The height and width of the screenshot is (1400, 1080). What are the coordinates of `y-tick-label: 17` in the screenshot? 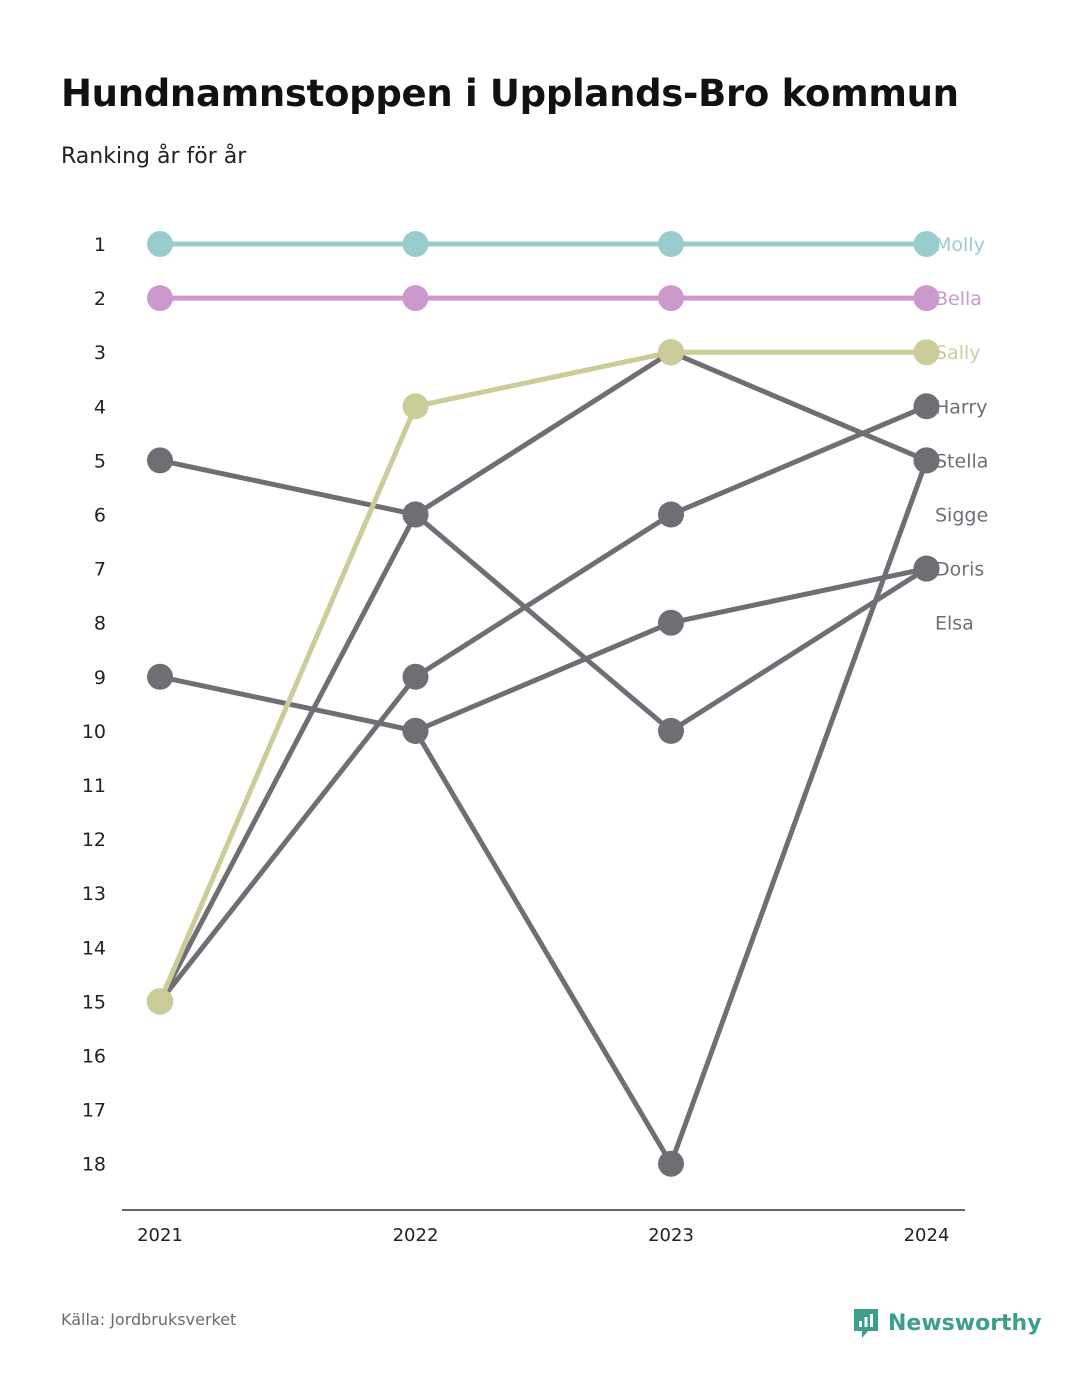 It's located at (94, 1111).